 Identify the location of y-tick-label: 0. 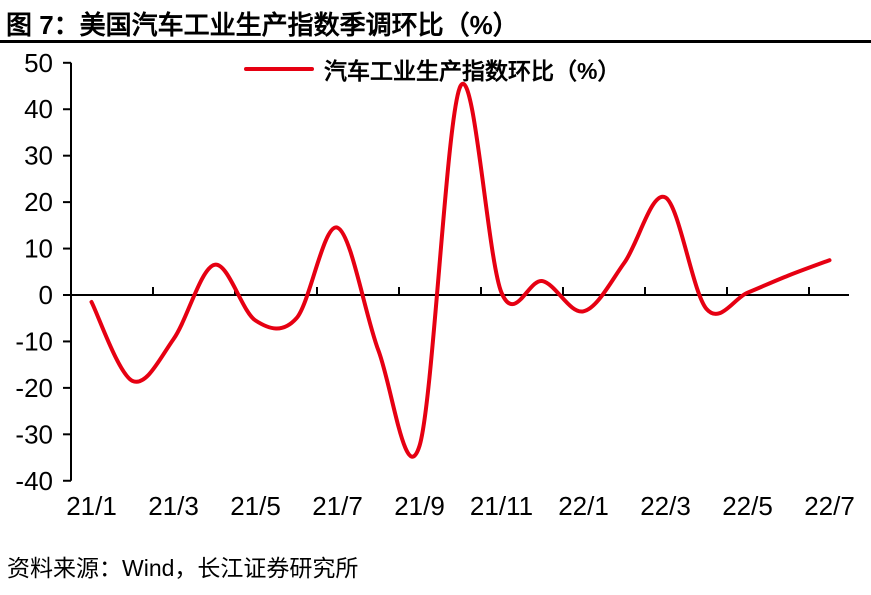
(46, 295).